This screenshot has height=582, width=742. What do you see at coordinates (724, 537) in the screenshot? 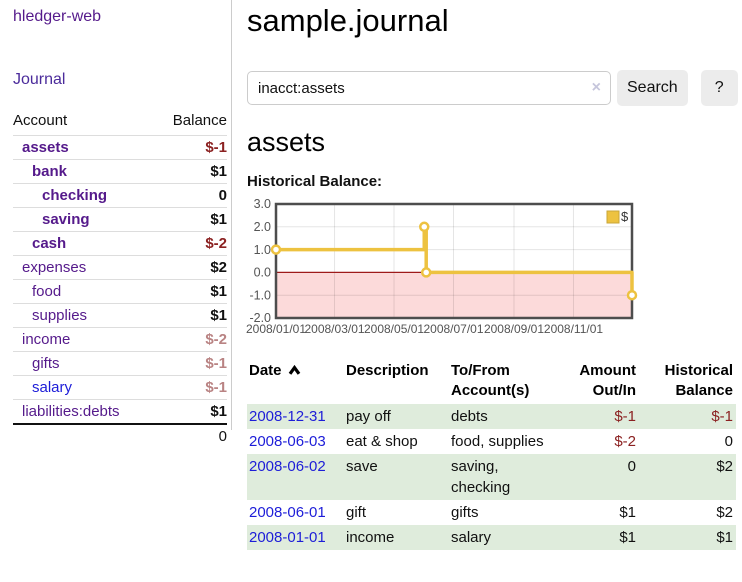
I see `transaction-running-balance: $1` at bounding box center [724, 537].